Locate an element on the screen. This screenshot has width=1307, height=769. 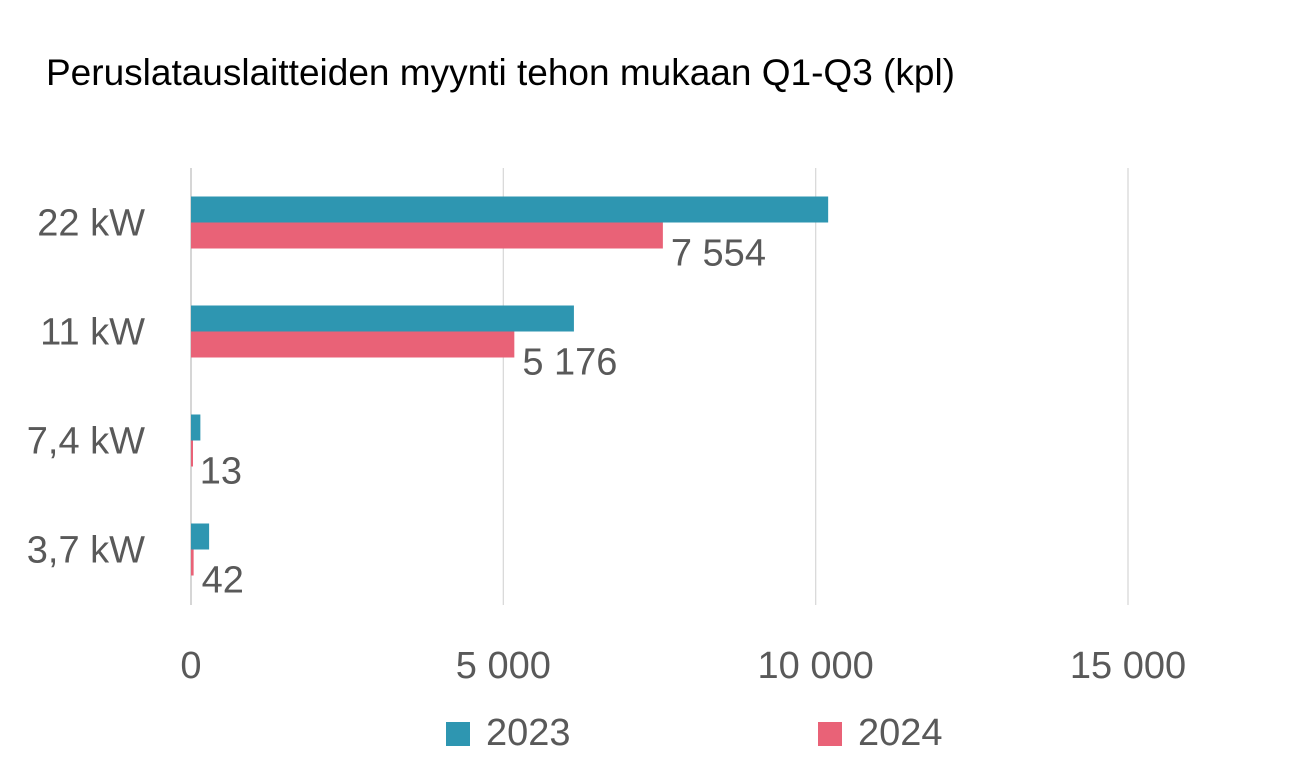
data-label: 5 176 is located at coordinates (569, 363).